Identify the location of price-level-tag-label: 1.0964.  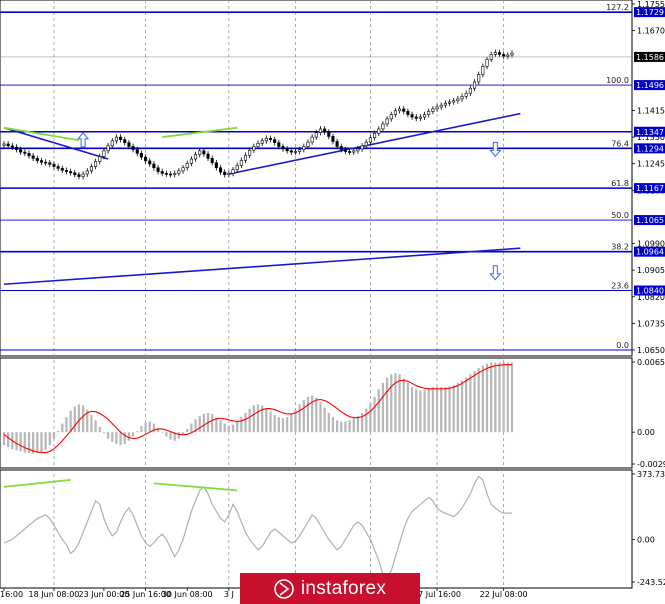
(650, 252).